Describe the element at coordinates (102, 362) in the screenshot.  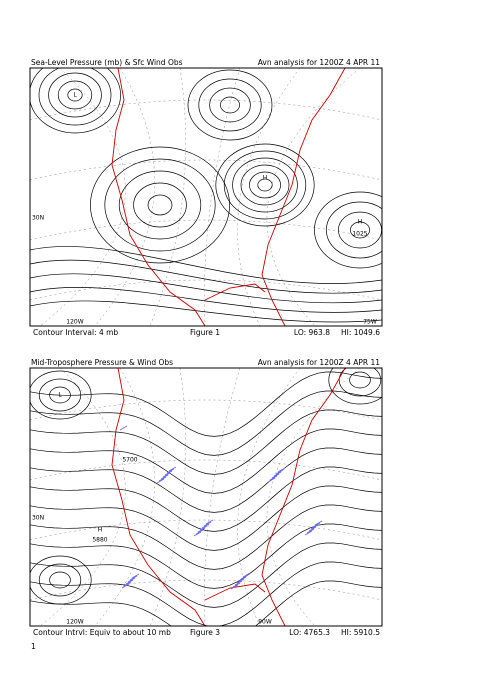
I see `title-left: Mid-Troposphere Pressure & Wind Obs` at that location.